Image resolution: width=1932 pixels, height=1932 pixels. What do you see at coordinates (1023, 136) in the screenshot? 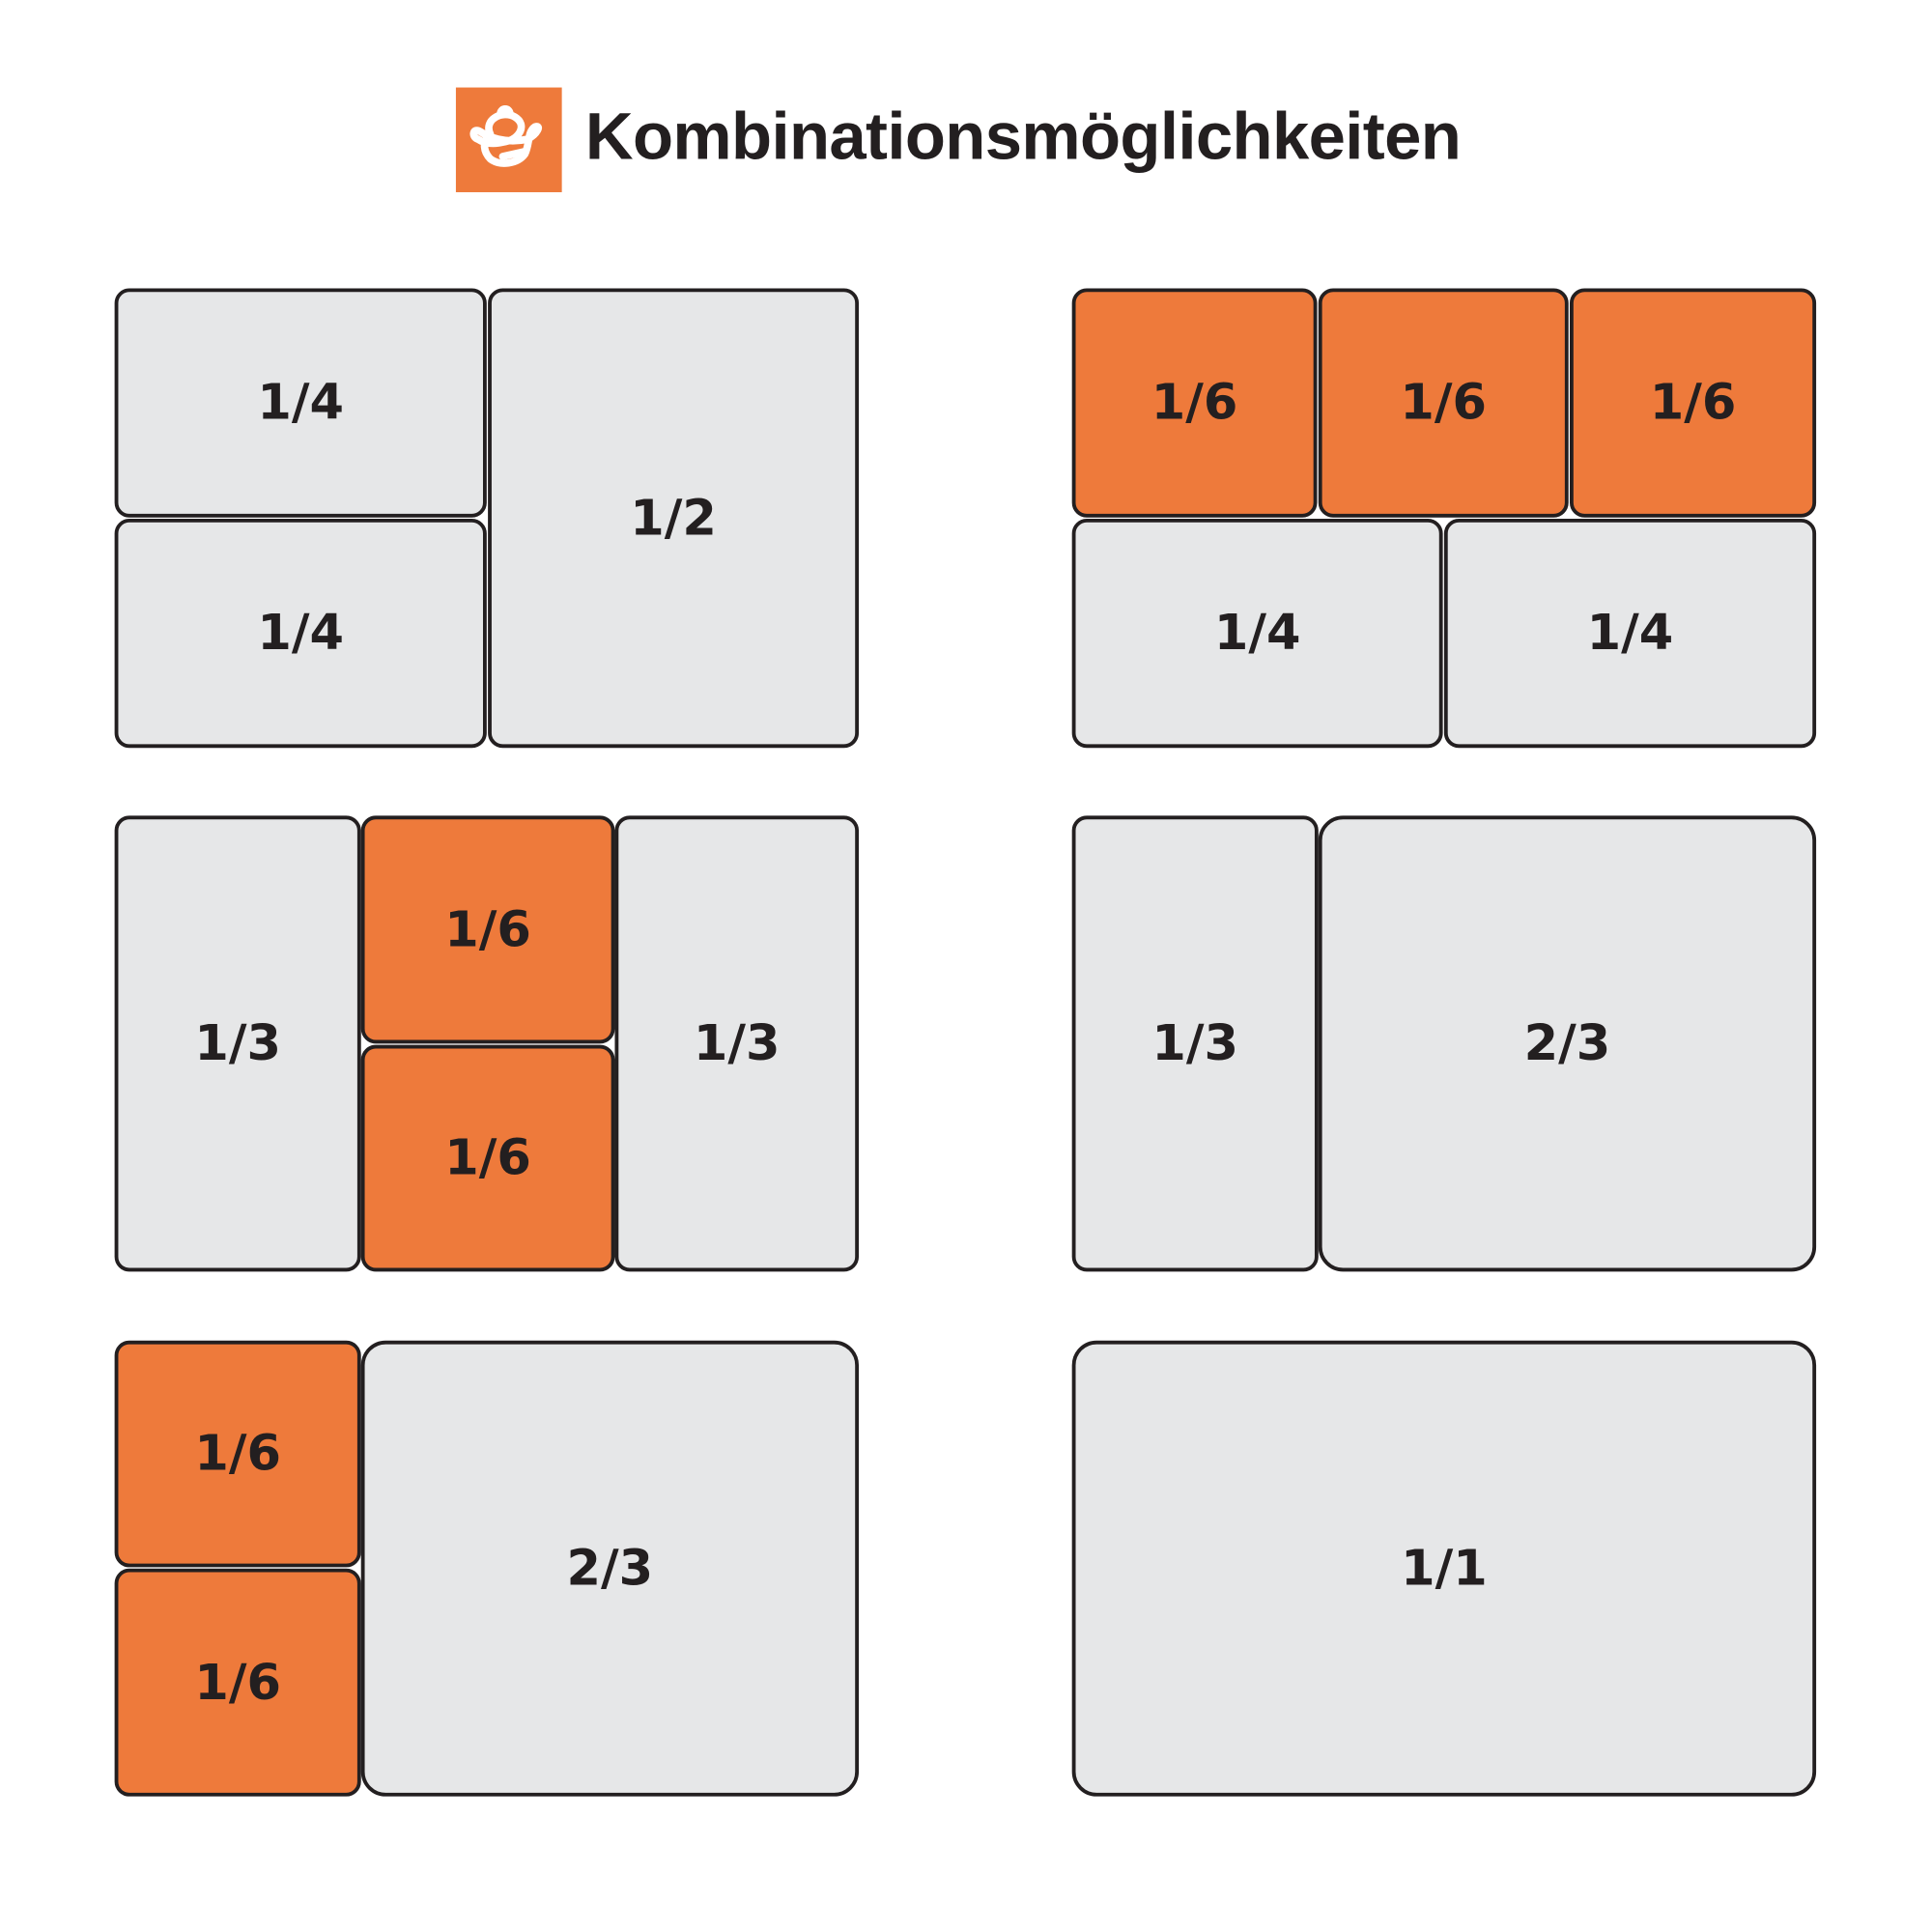
I see `page-title: Kombinationsmöglichkeiten` at bounding box center [1023, 136].